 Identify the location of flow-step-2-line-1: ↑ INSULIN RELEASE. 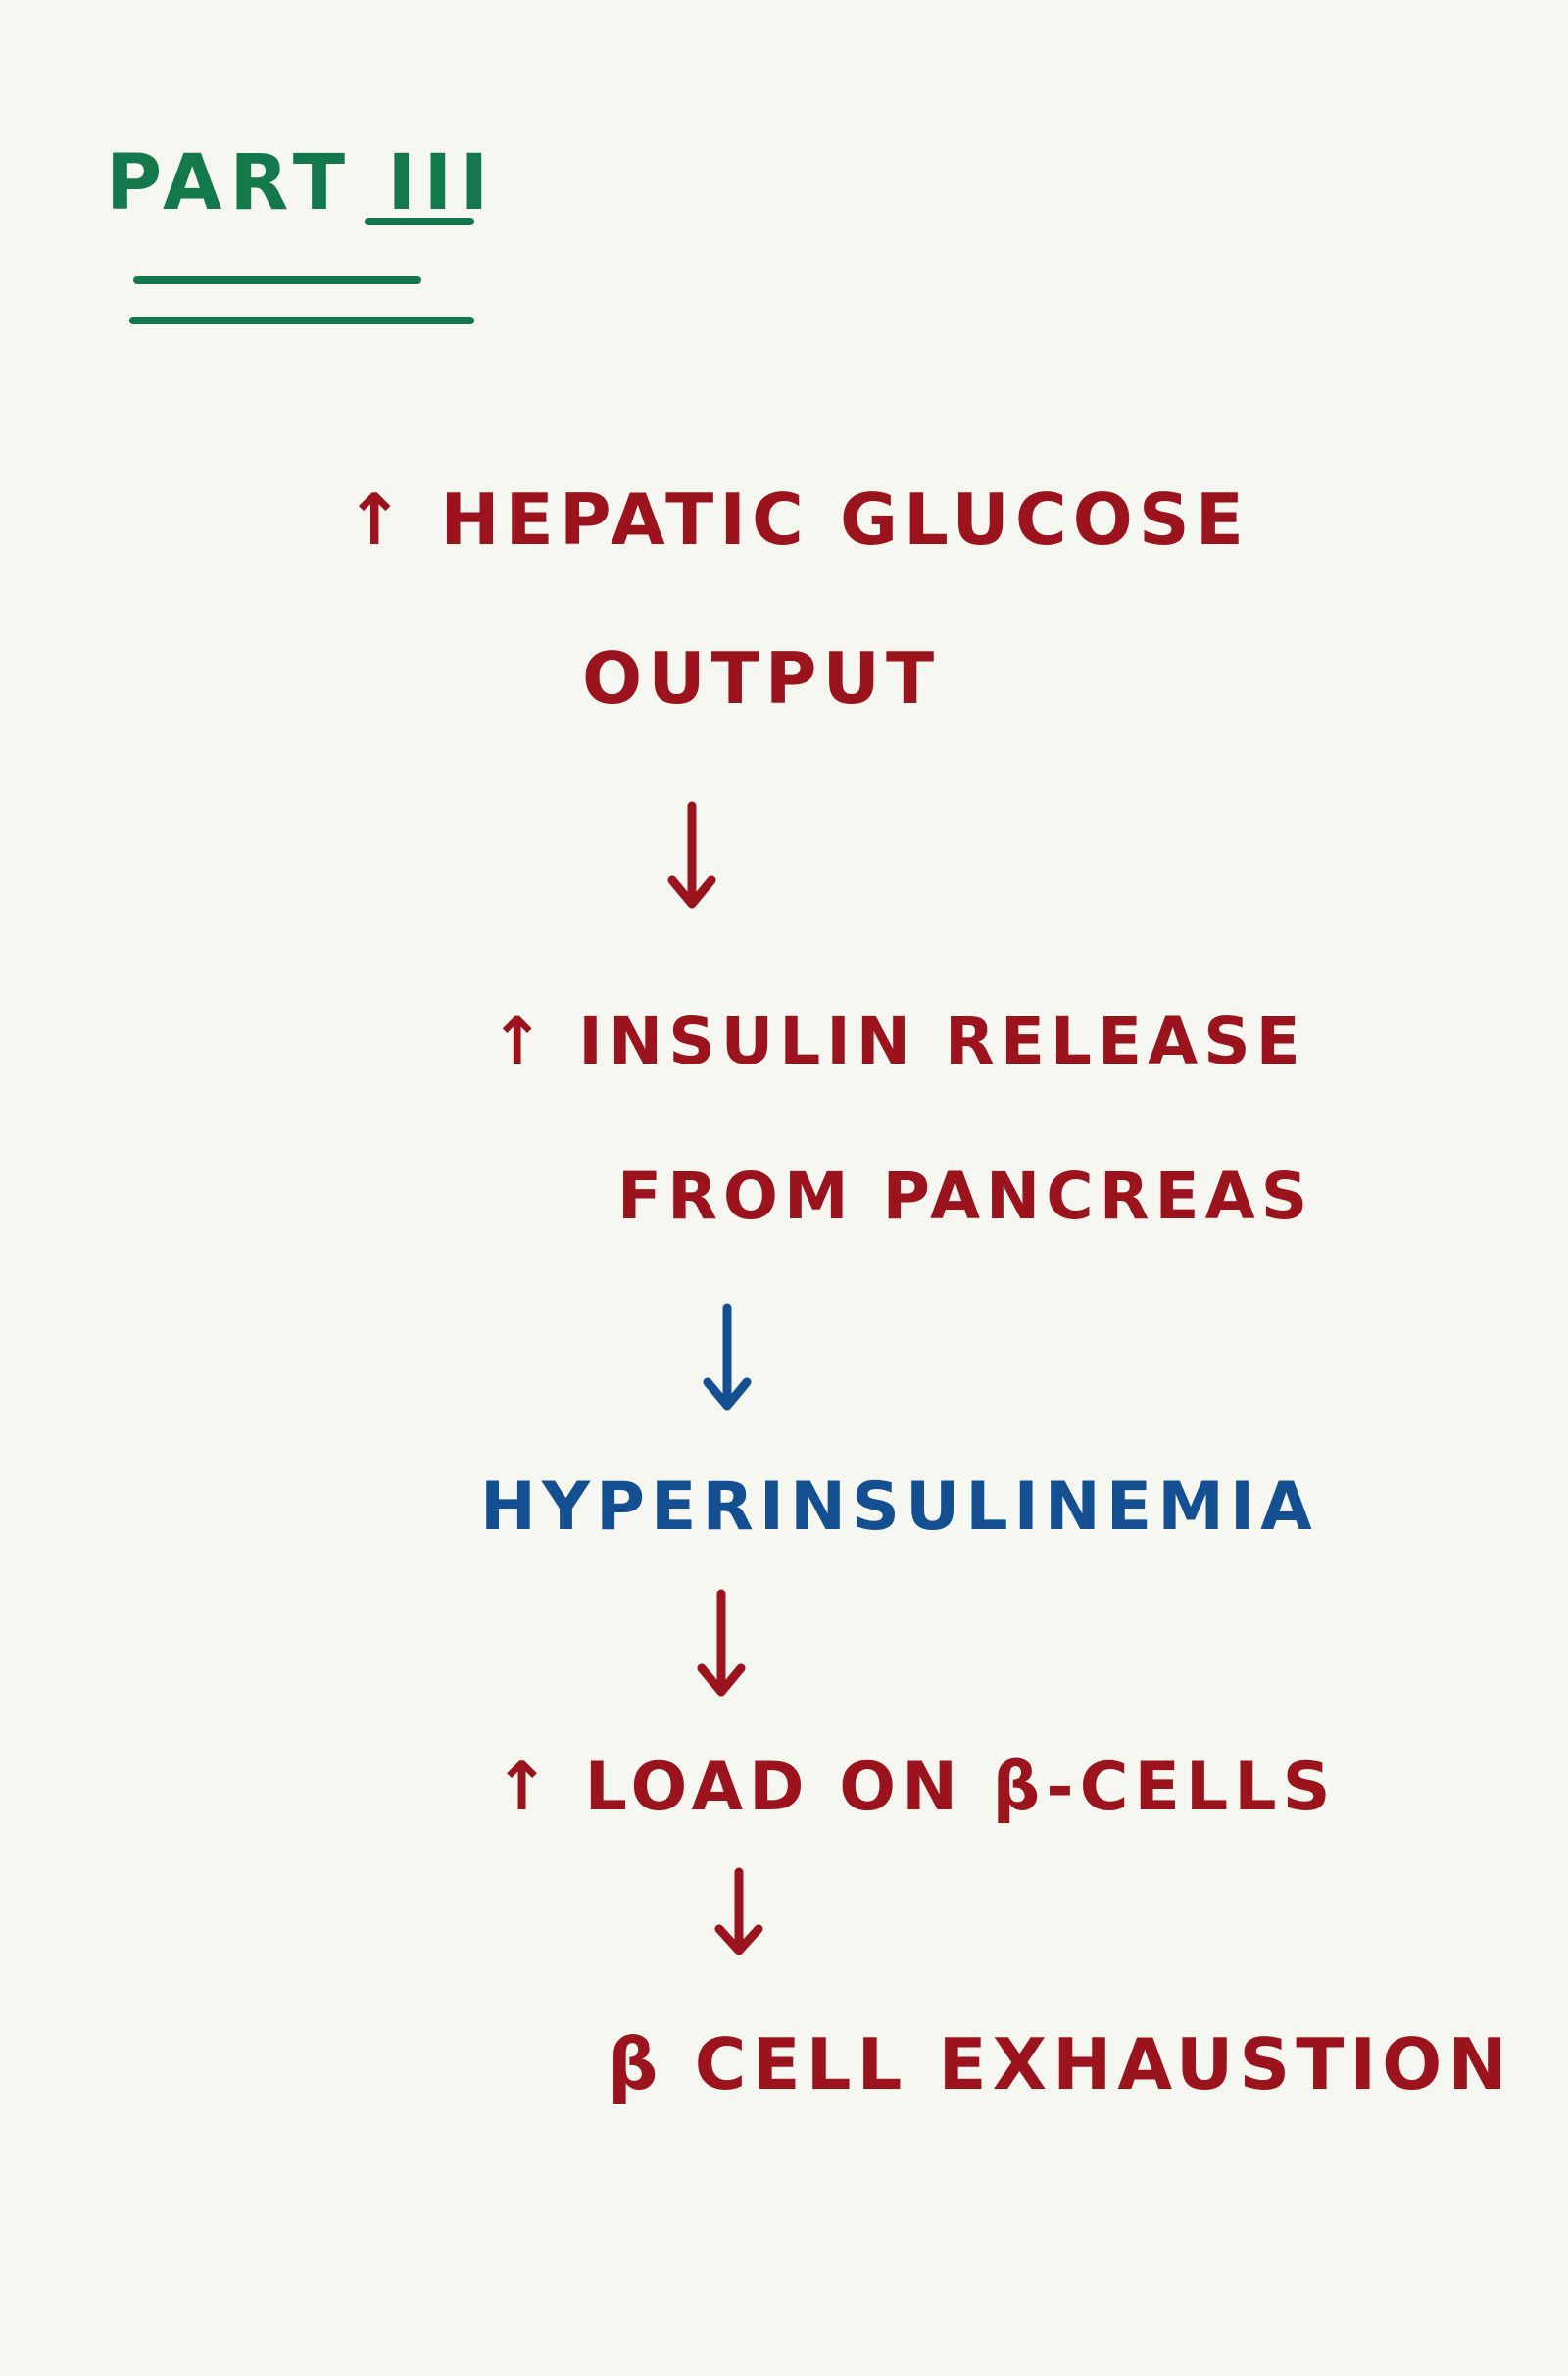
(898, 1041).